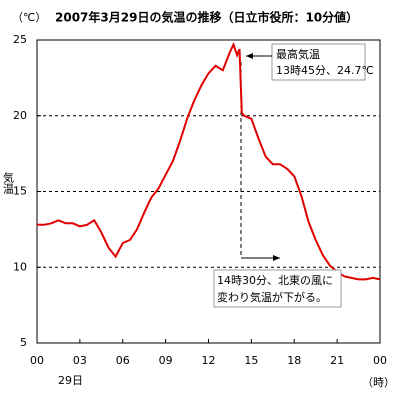  What do you see at coordinates (272, 297) in the screenshot?
I see `annotation: 変わり気温が下がる。` at bounding box center [272, 297].